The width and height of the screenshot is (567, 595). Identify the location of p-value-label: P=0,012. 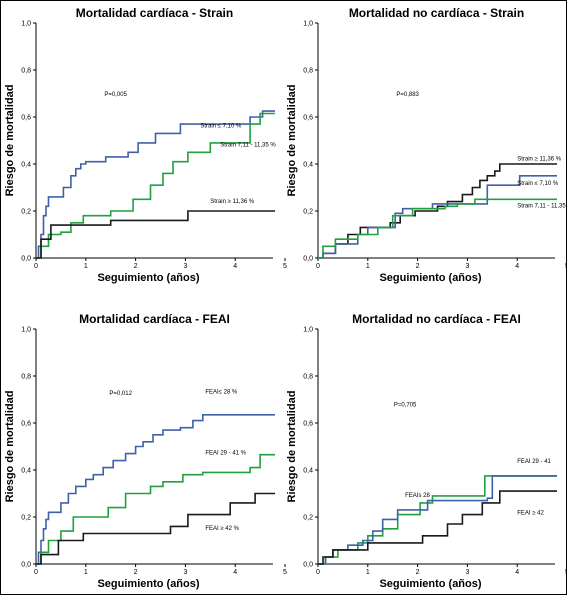
(120, 394).